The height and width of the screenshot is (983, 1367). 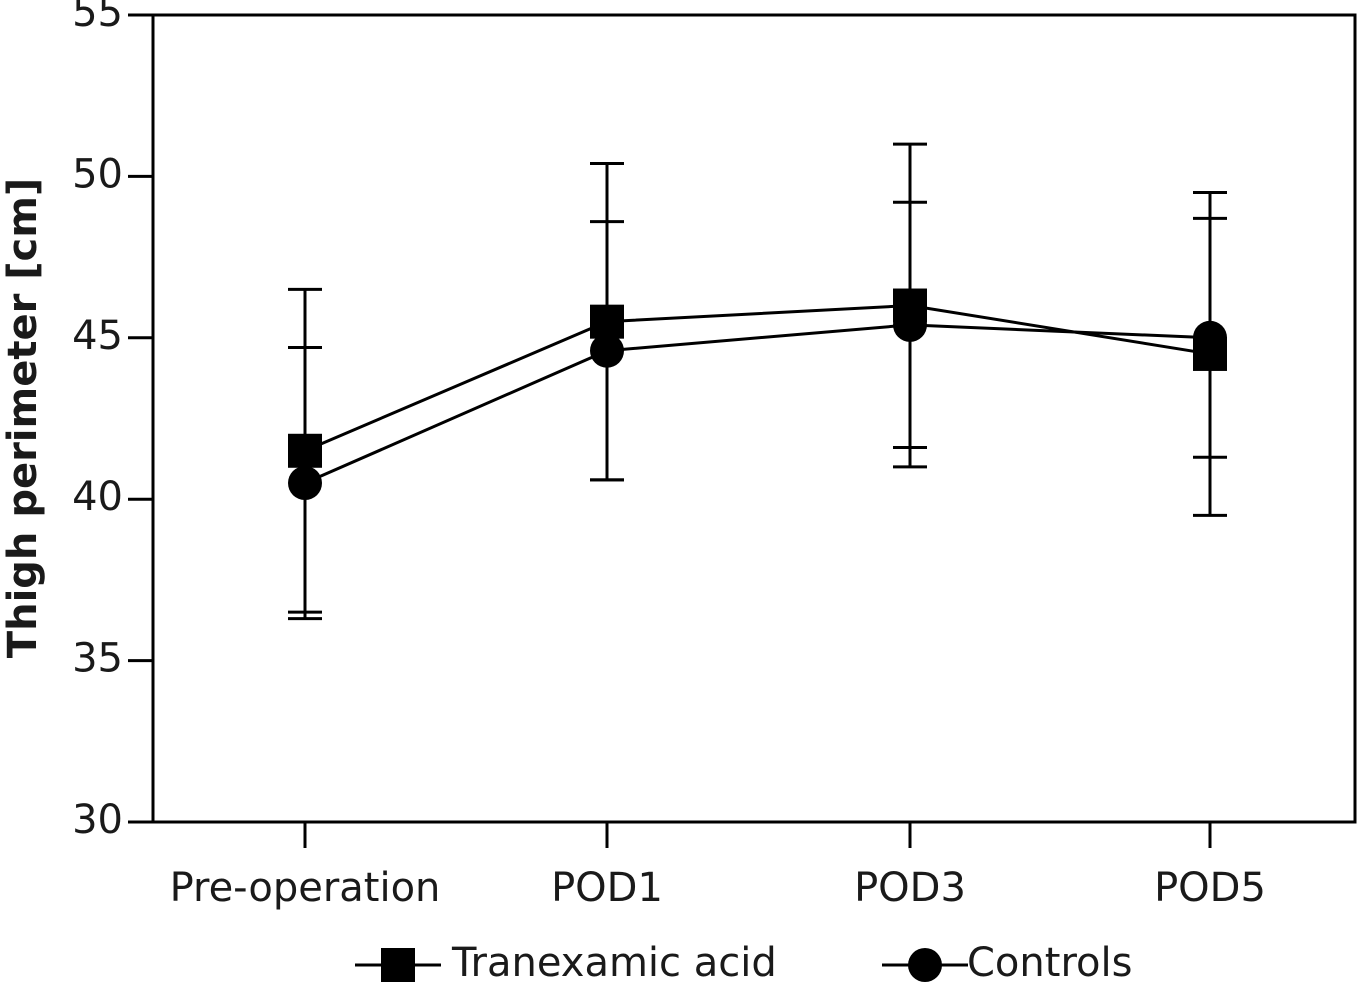 I want to click on y-tick-label: 30, so click(x=97, y=820).